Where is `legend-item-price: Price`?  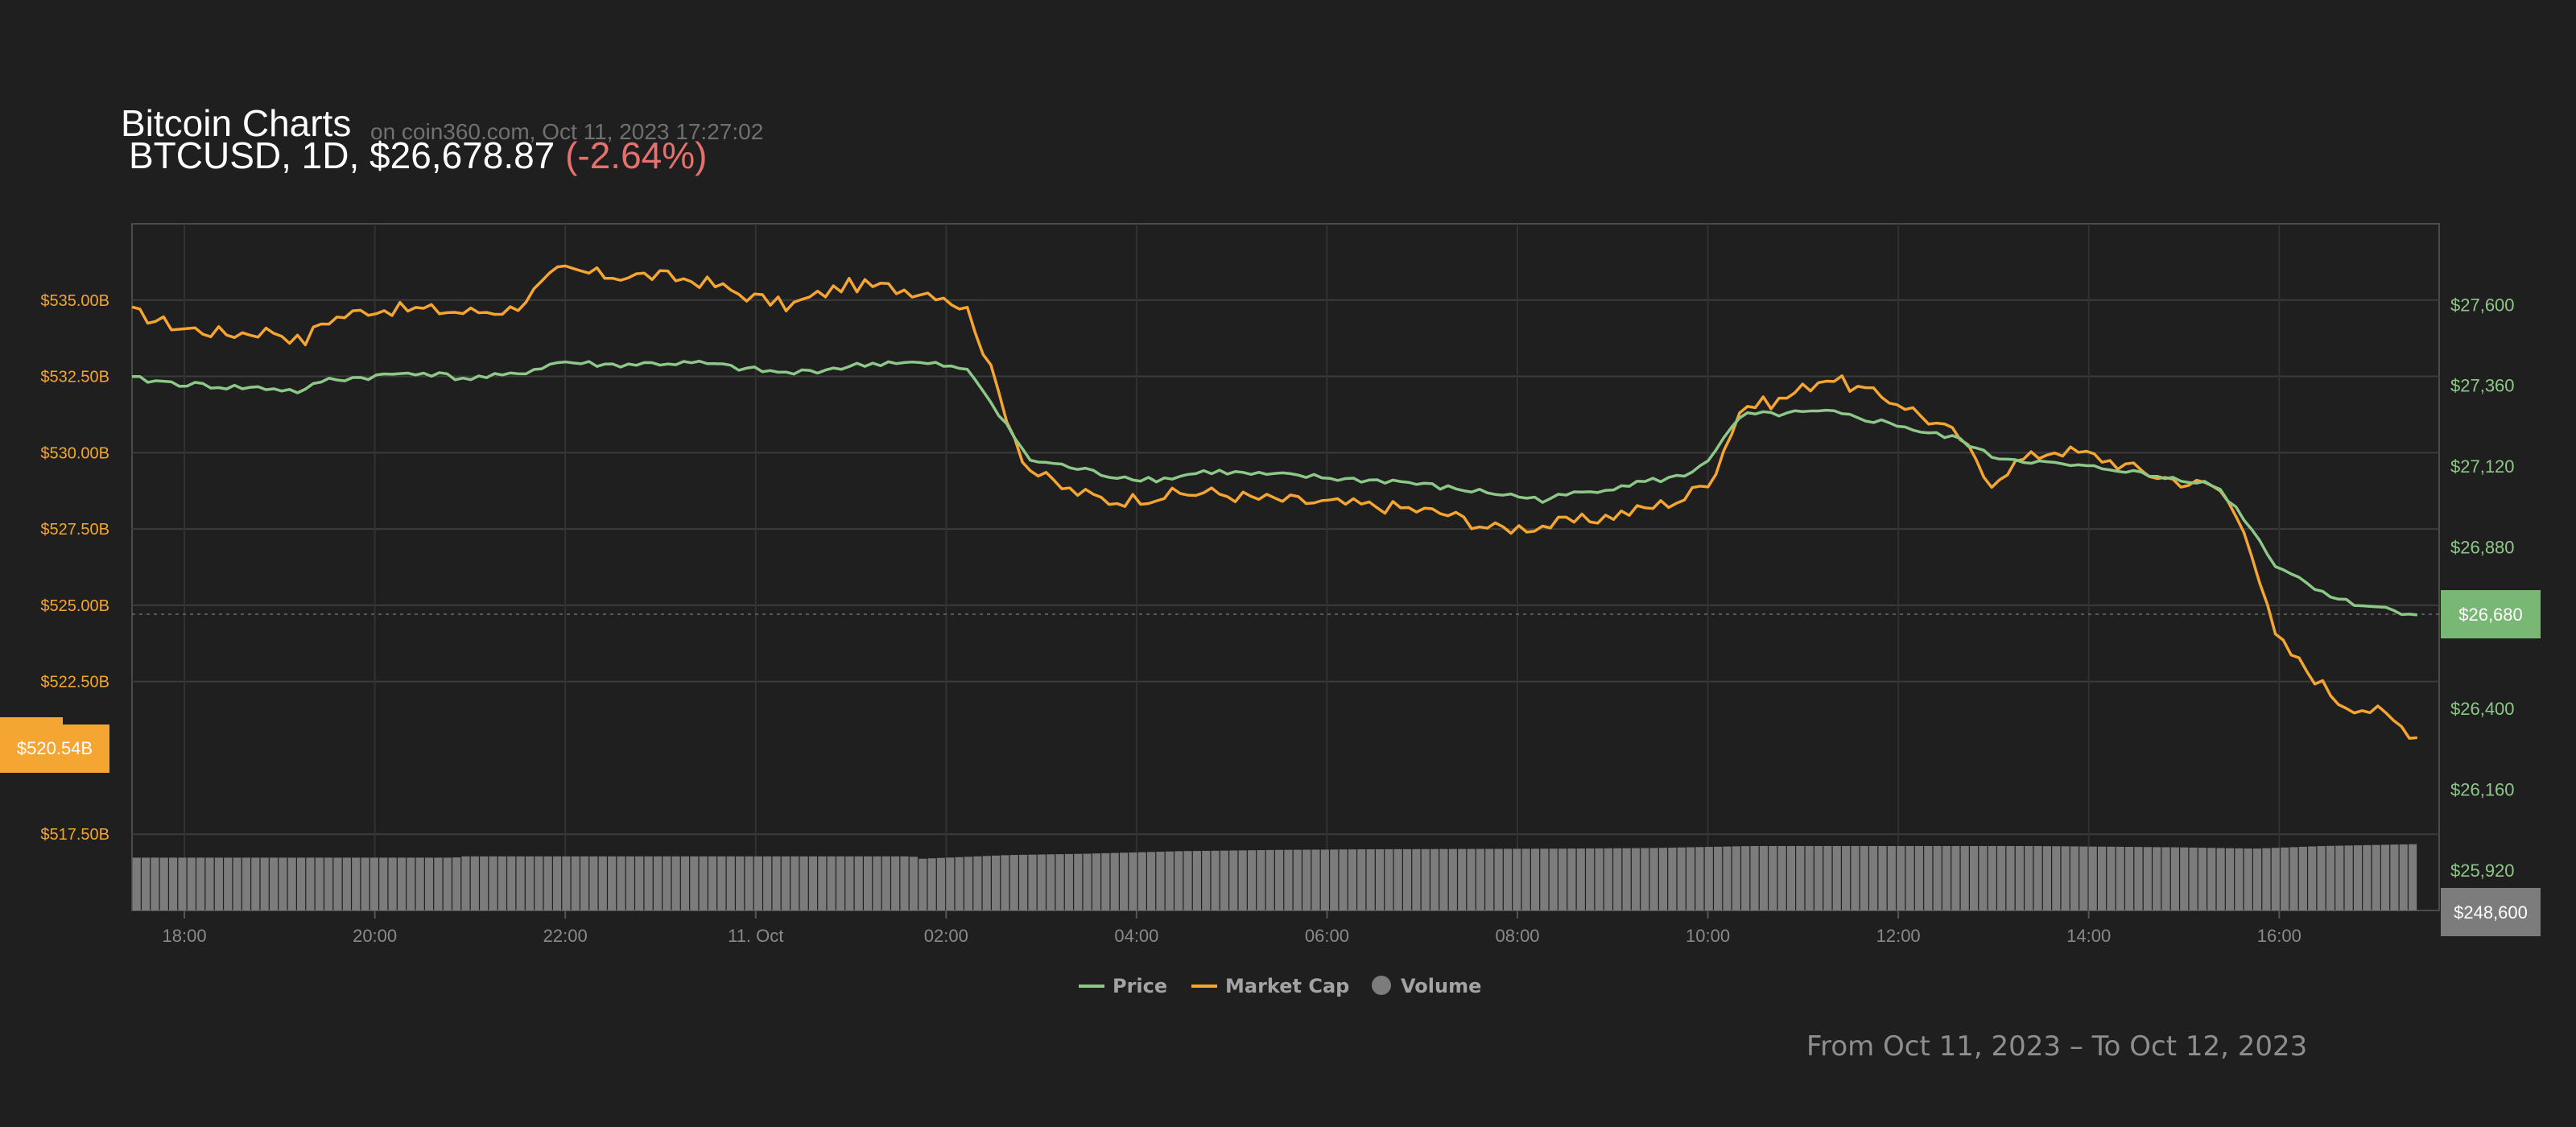 legend-item-price: Price is located at coordinates (1123, 986).